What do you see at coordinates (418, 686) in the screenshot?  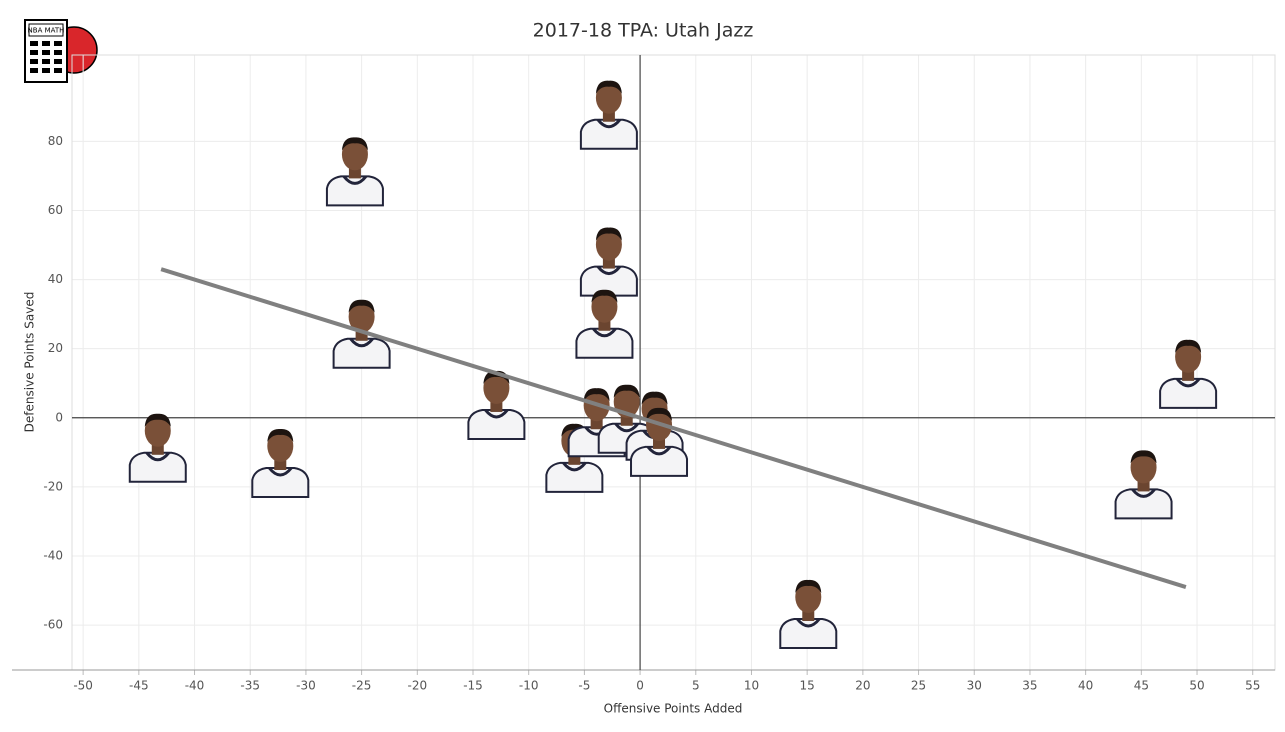 I see `x-tick-label: -20` at bounding box center [418, 686].